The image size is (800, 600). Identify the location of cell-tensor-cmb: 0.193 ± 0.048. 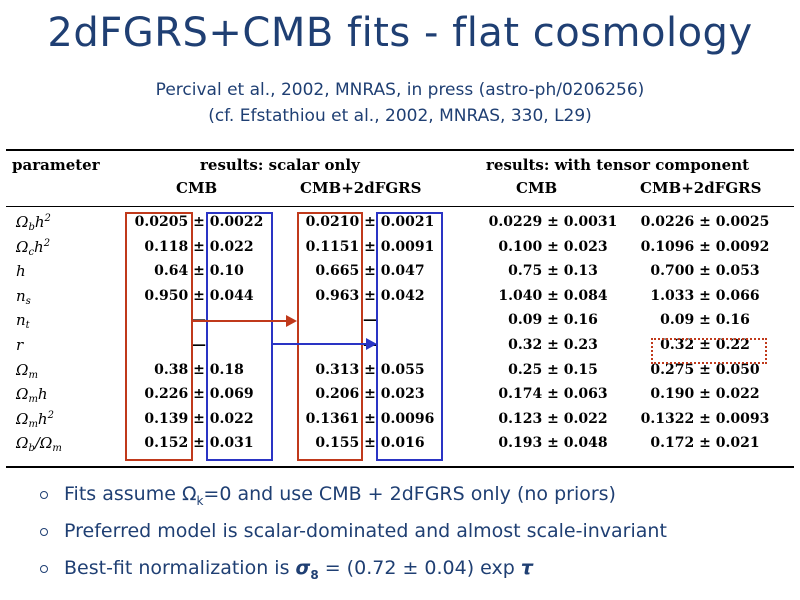
(553, 443).